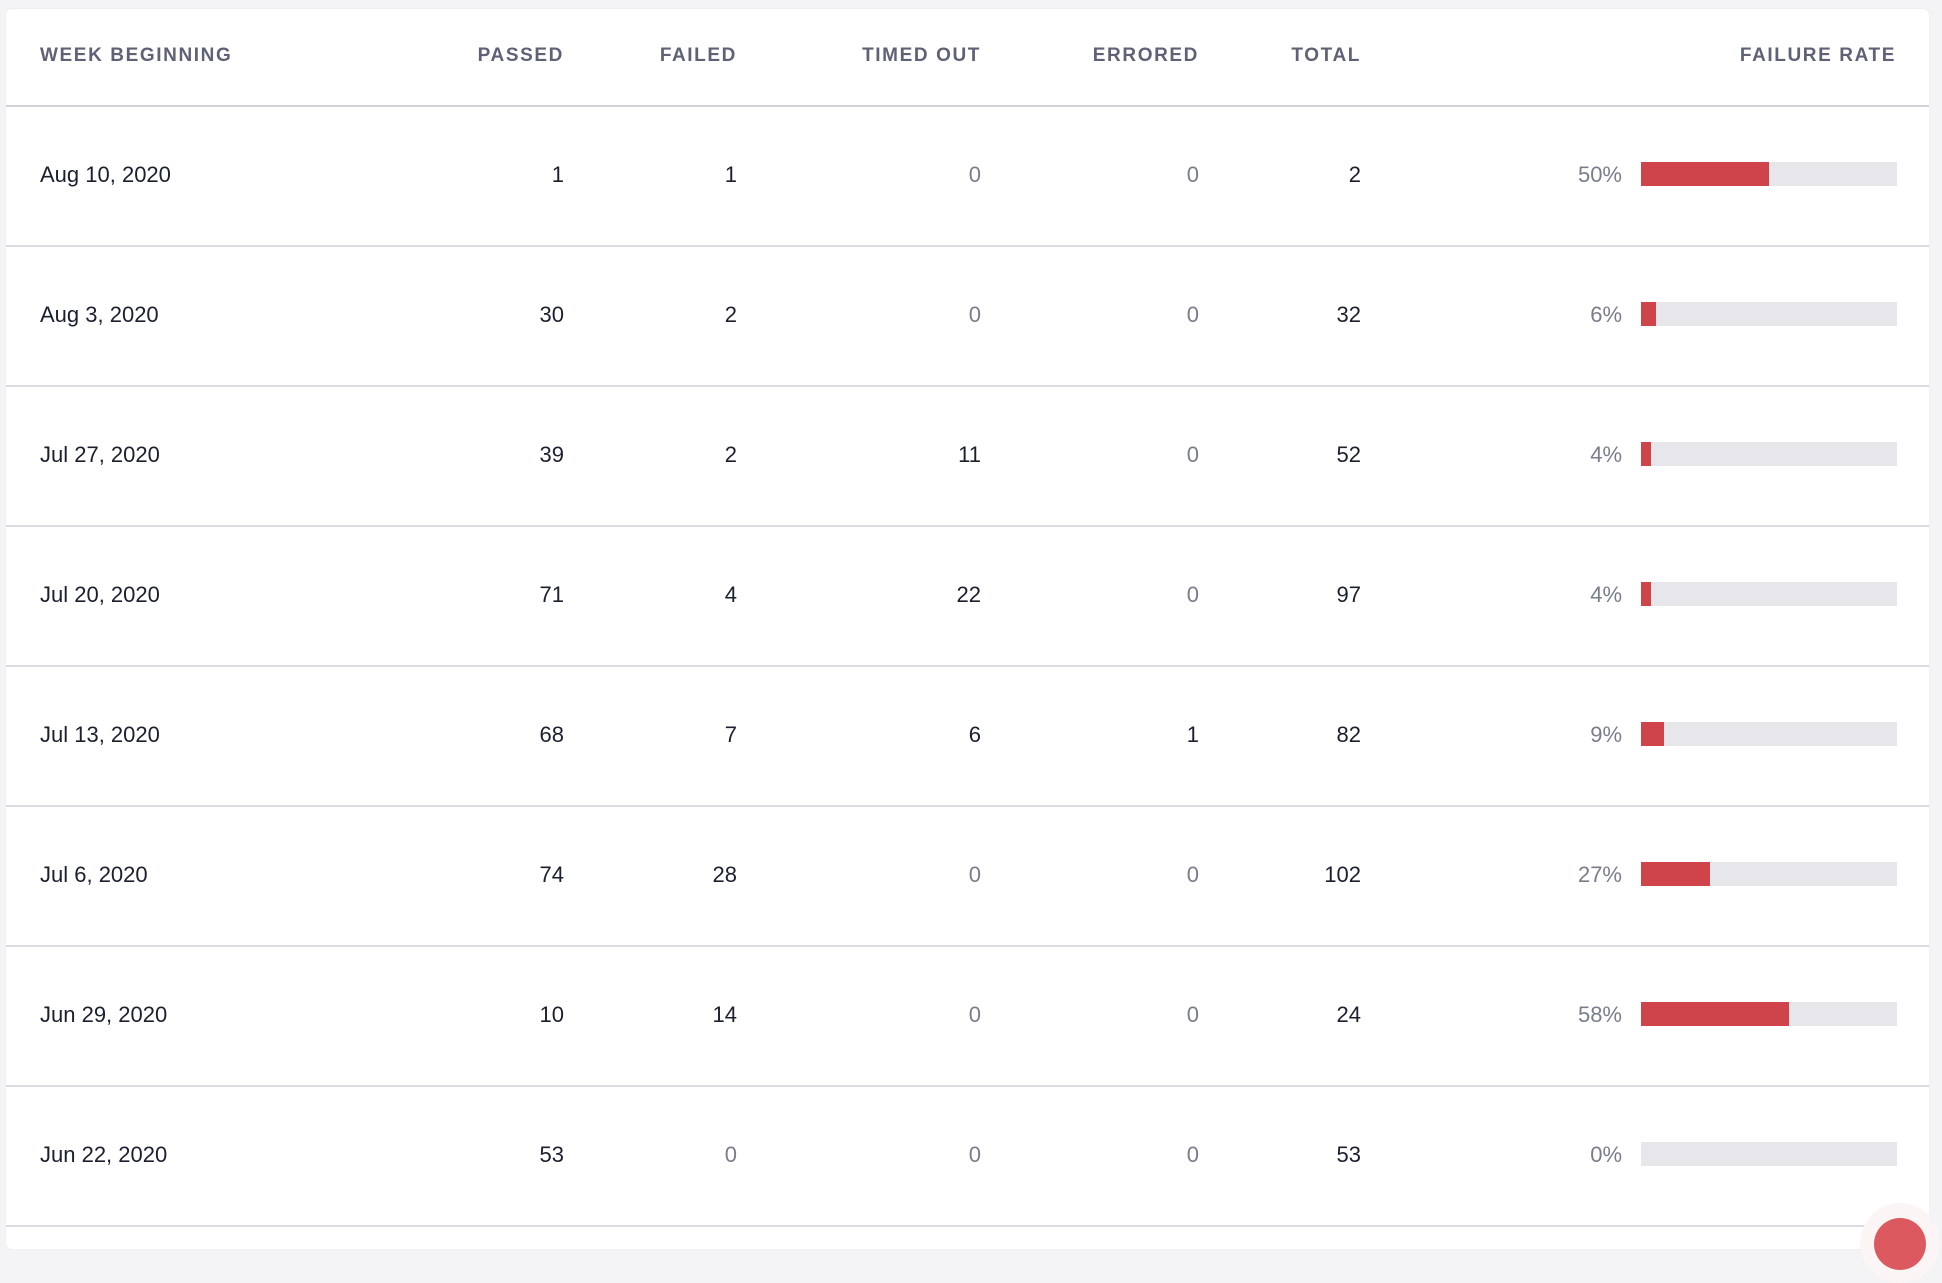 This screenshot has width=1942, height=1283. Describe the element at coordinates (730, 594) in the screenshot. I see `failed-cell: 4` at that location.